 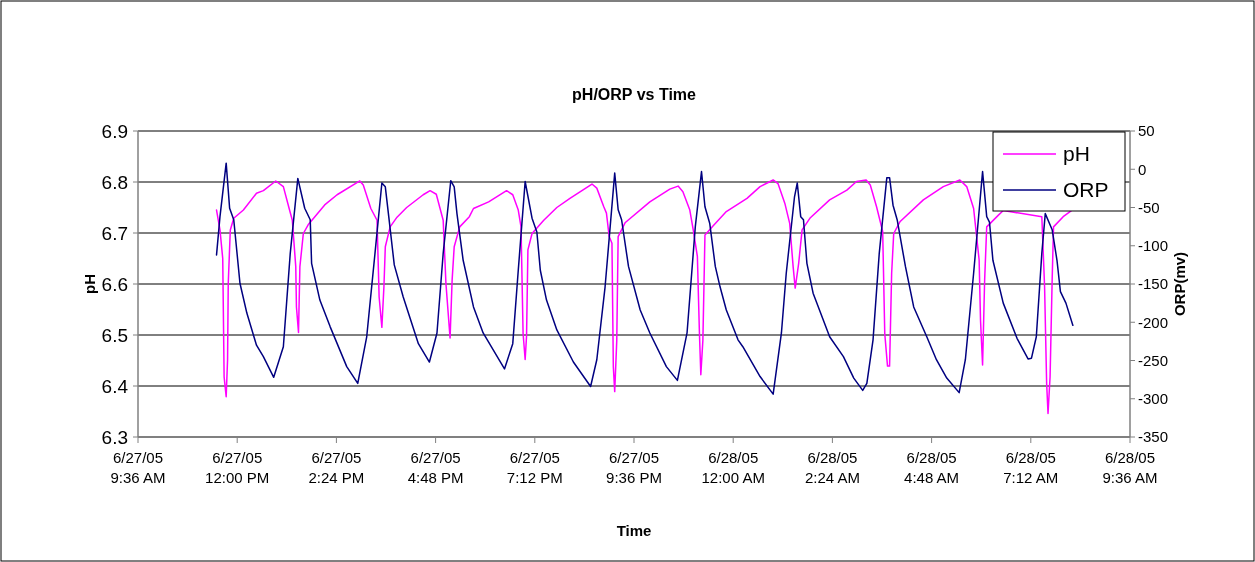 What do you see at coordinates (114, 284) in the screenshot?
I see `y-tick-label: 6.6` at bounding box center [114, 284].